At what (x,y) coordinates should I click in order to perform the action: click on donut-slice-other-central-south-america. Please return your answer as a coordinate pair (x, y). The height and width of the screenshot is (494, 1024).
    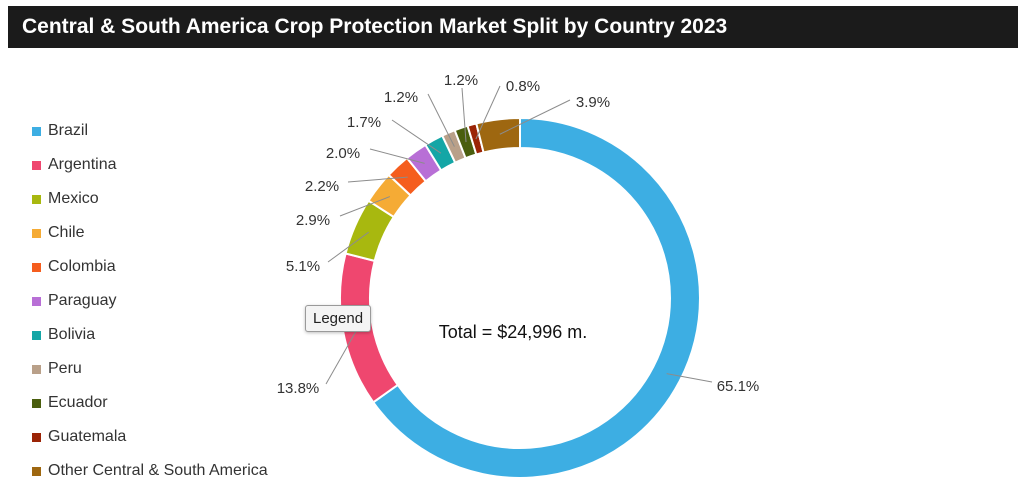
    Looking at the image, I should click on (498, 135).